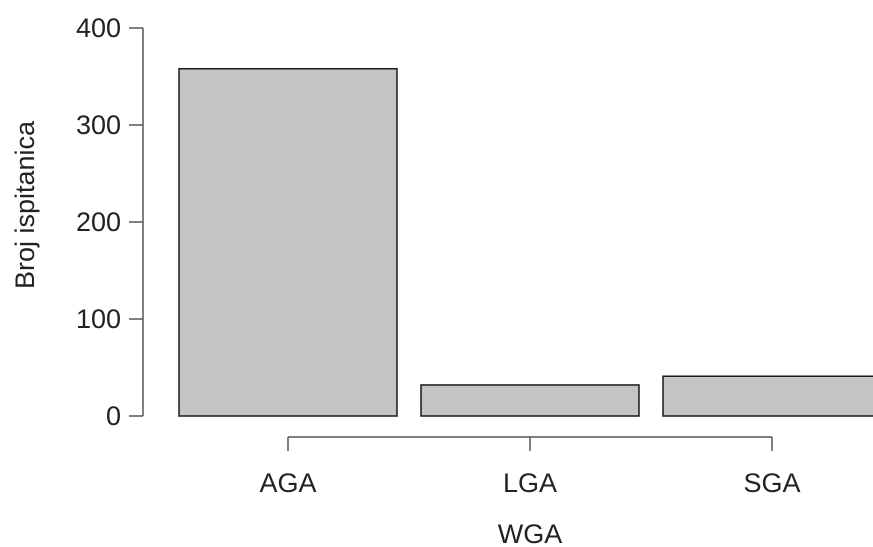 This screenshot has width=873, height=547. I want to click on y-axis-title: Broj ispitanica, so click(25, 204).